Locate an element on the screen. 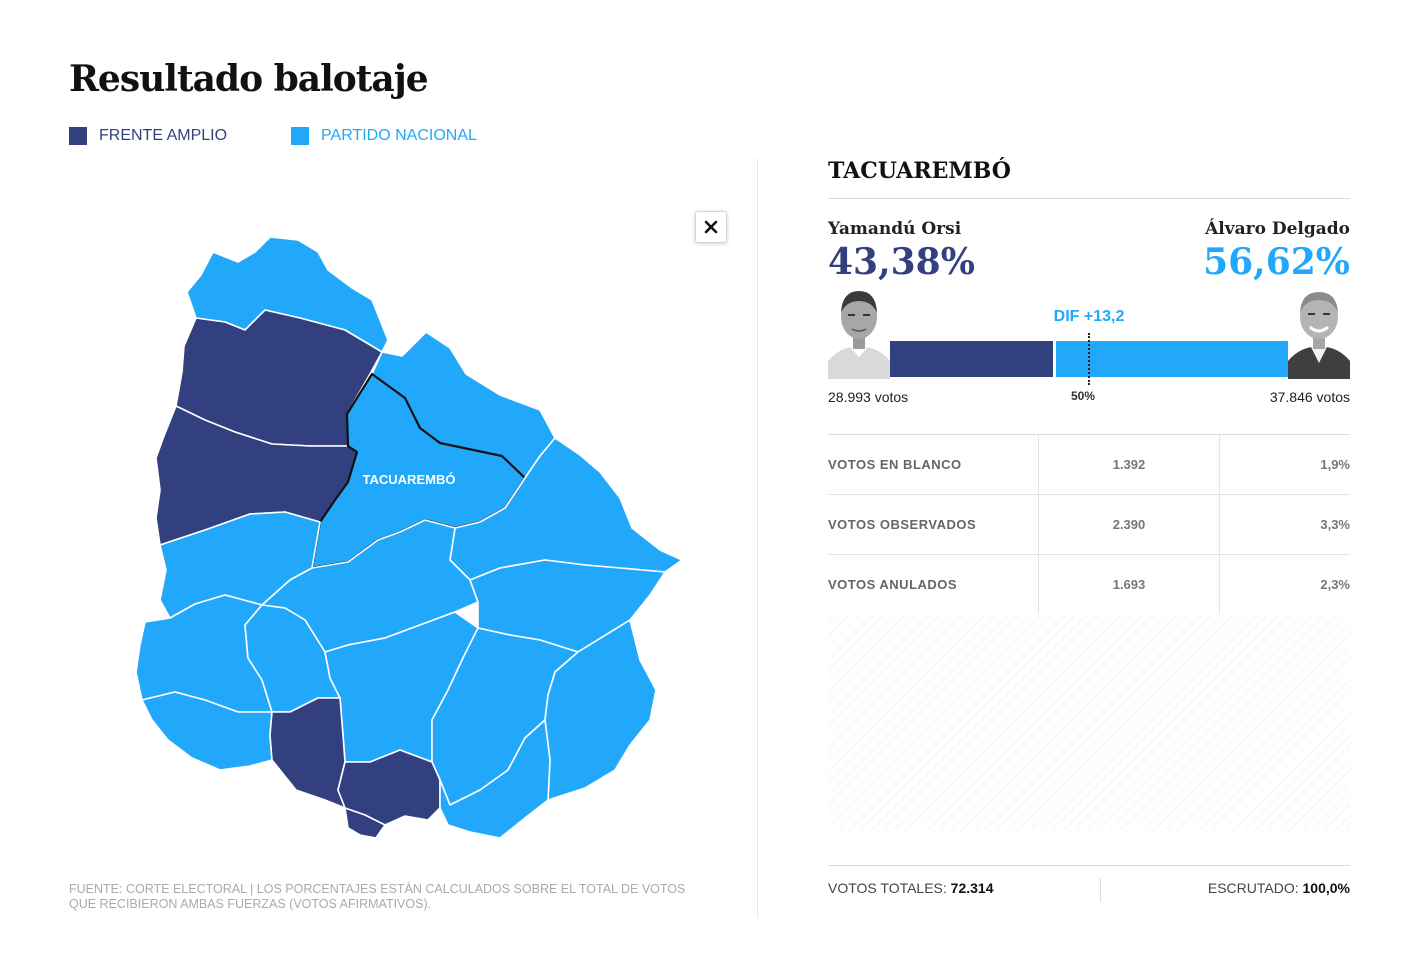 This screenshot has width=1420, height=977. total-votes-label: VOTOS TOTALES: is located at coordinates (887, 888).